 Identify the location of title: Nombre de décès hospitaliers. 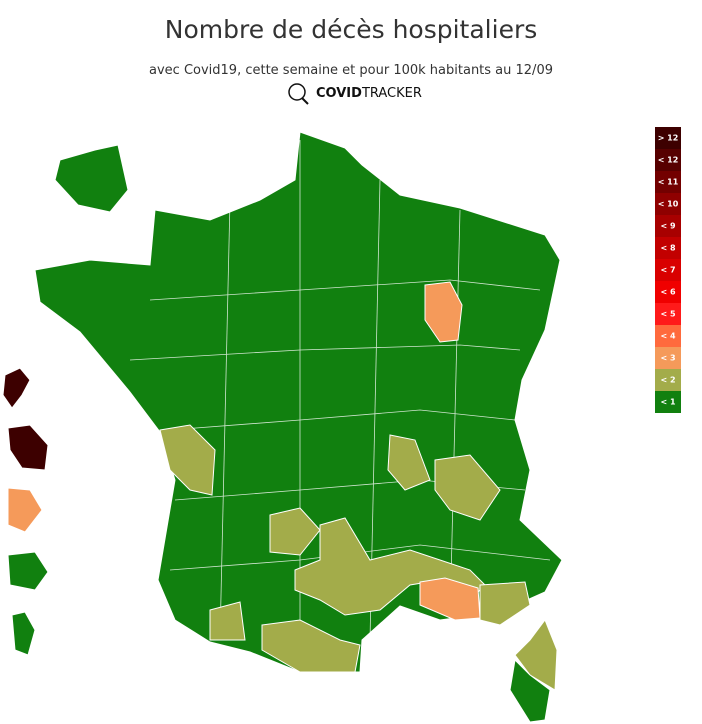
(351, 29).